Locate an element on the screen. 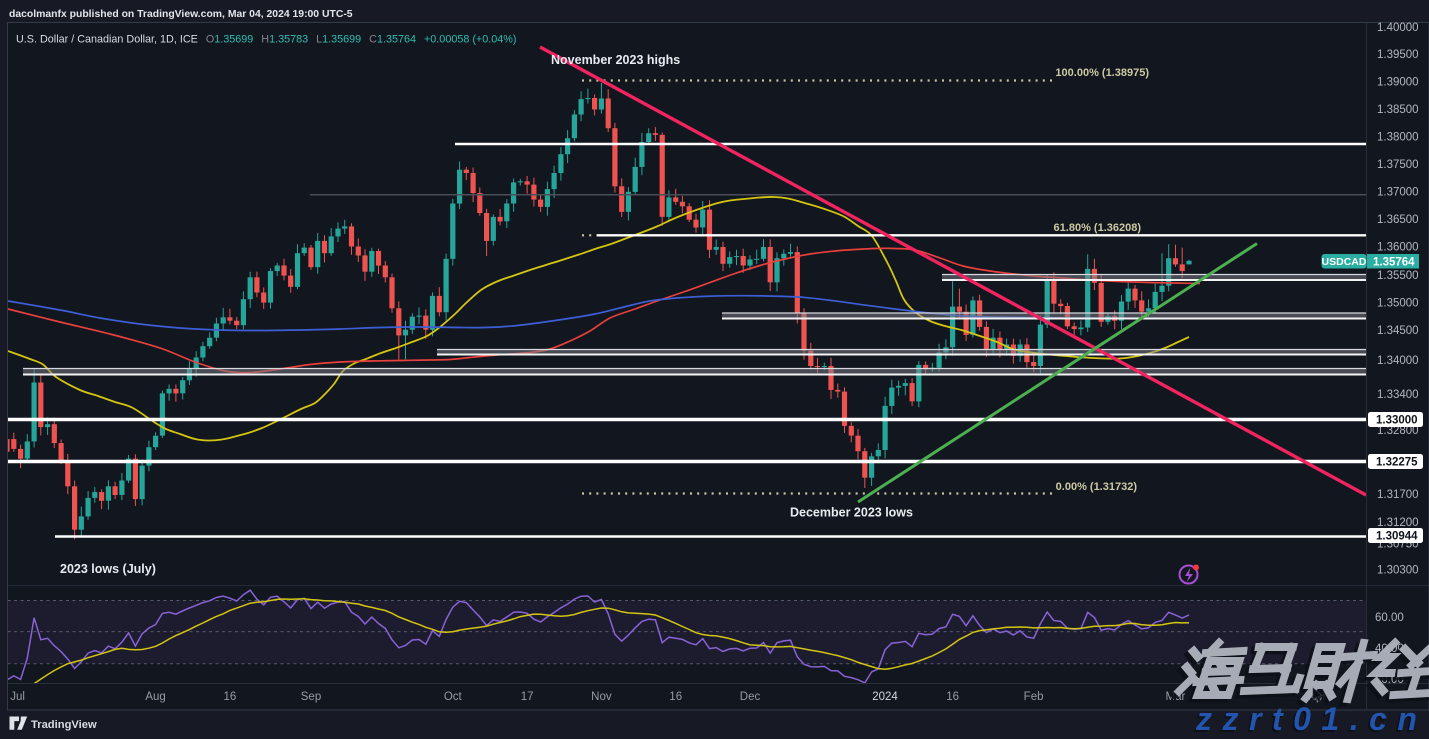 The image size is (1429, 739). svg-text: 60.00 is located at coordinates (1389, 618).